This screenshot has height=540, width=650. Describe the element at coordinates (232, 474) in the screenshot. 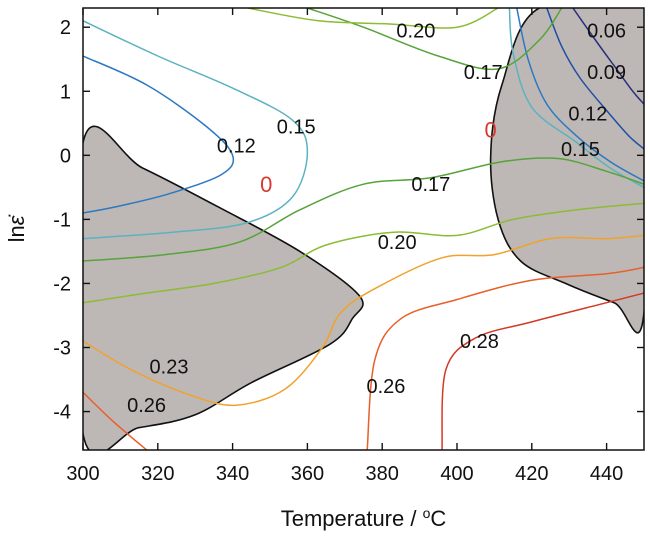

I see `x-tick-label: 340` at that location.